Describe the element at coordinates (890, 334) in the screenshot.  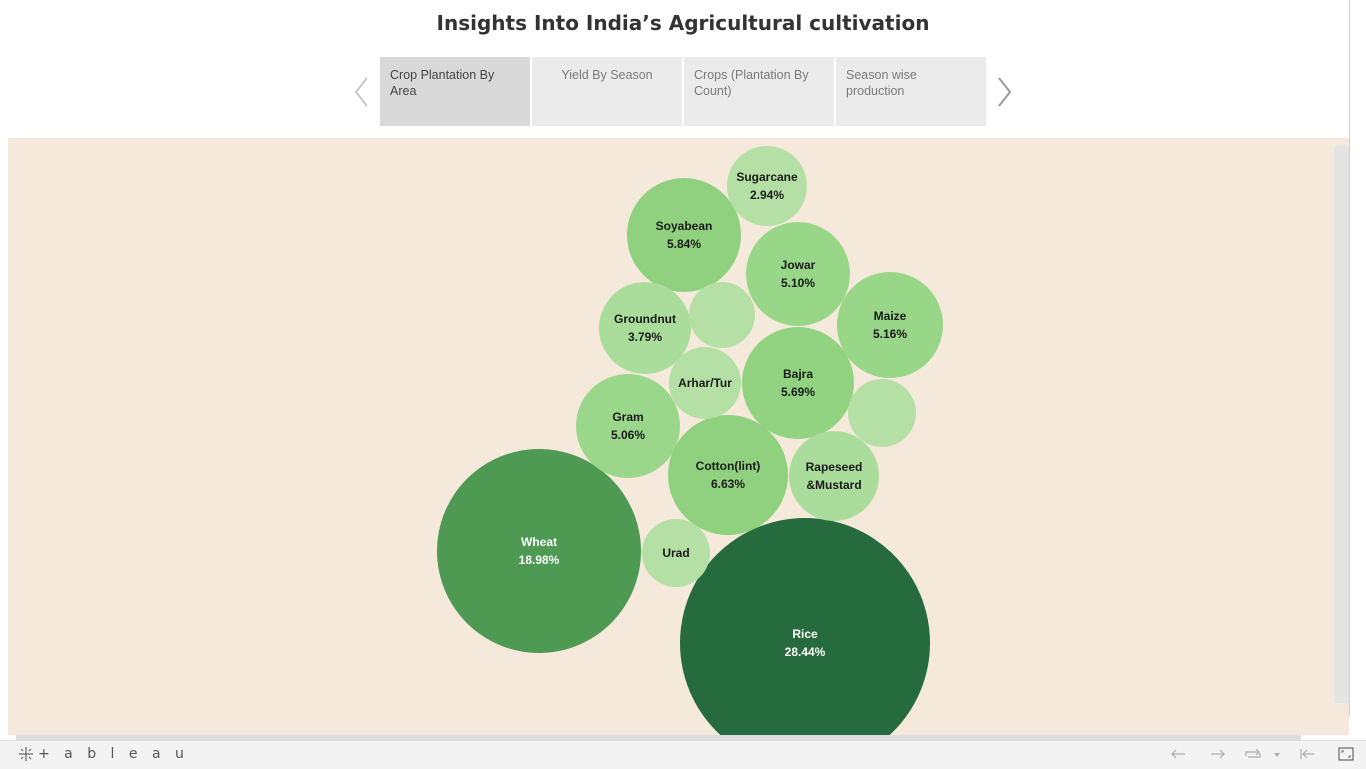
I see `bubble-value-label: 5.16%` at that location.